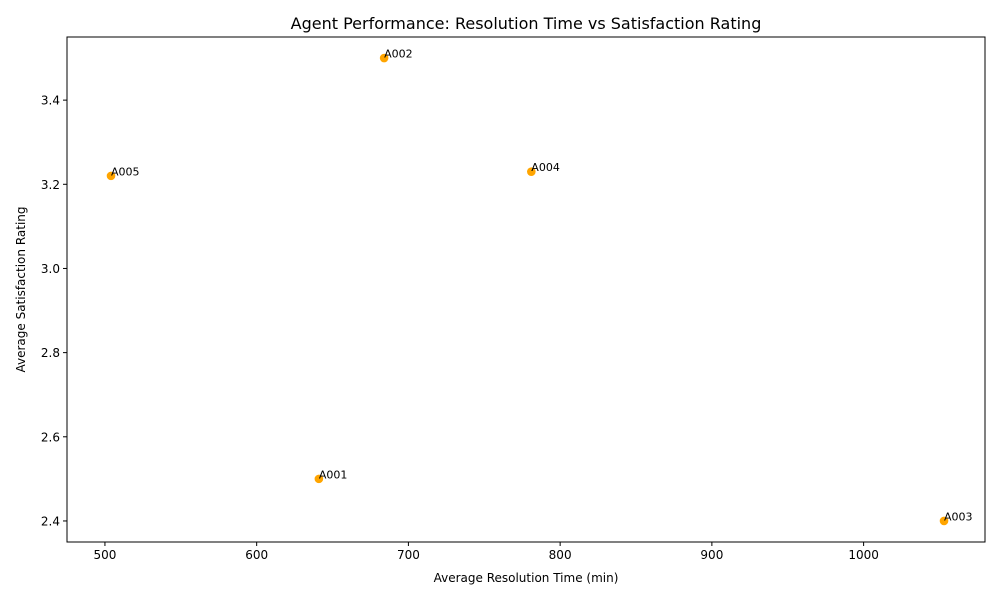 The image size is (1000, 604). I want to click on y-tick-label: 3.0, so click(50, 269).